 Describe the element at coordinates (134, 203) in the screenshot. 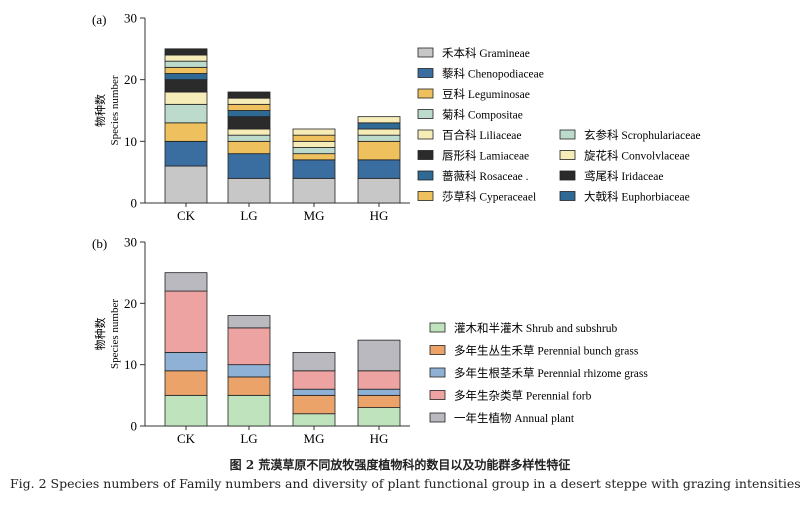

I see `panel-a-y-tick-label: 0` at that location.